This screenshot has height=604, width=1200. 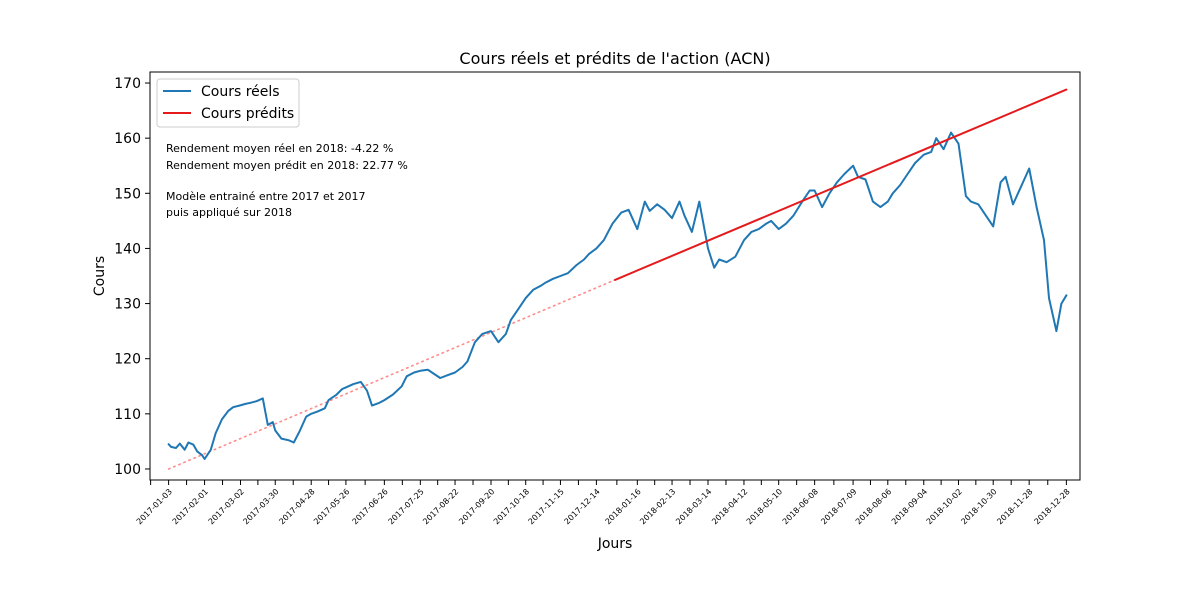 What do you see at coordinates (1052, 506) in the screenshot?
I see `x-tick-label: 2018-12-28` at bounding box center [1052, 506].